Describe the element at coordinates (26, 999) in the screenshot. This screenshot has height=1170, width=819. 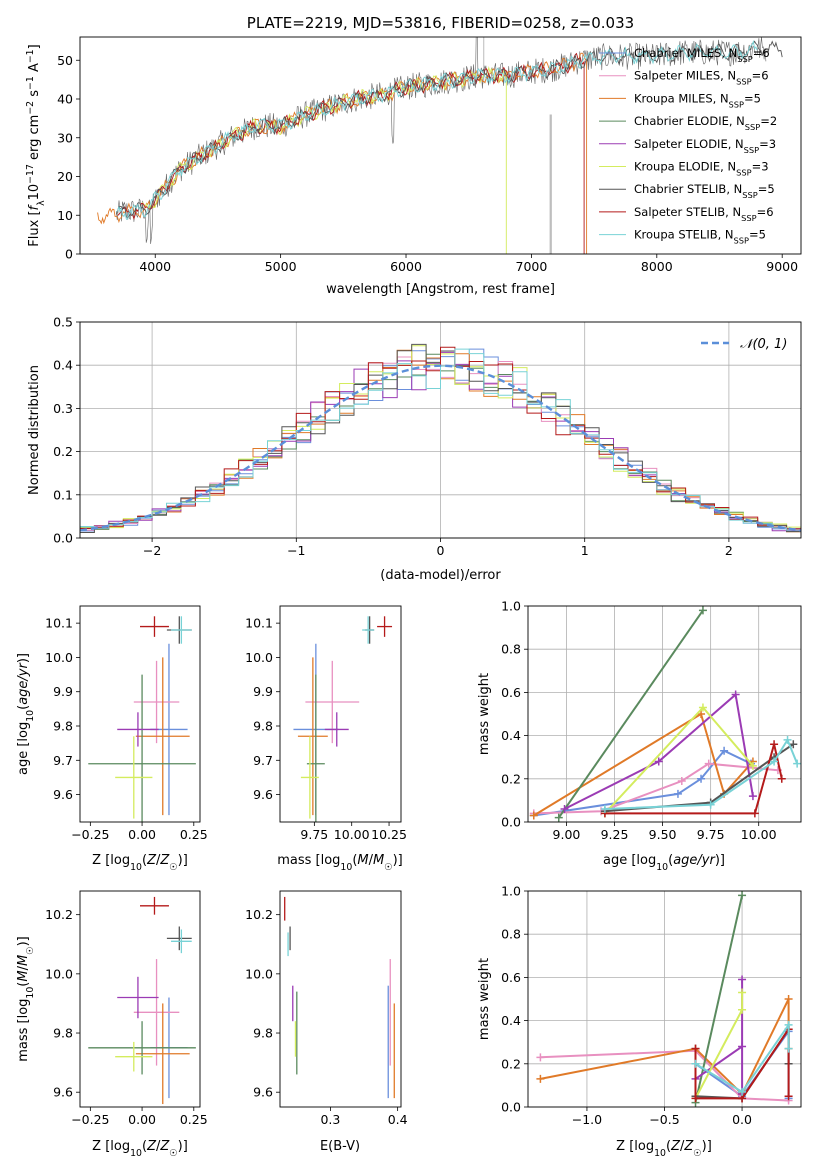
I see `mass-z-y-label: mass [log10(M/M☉)]` at that location.